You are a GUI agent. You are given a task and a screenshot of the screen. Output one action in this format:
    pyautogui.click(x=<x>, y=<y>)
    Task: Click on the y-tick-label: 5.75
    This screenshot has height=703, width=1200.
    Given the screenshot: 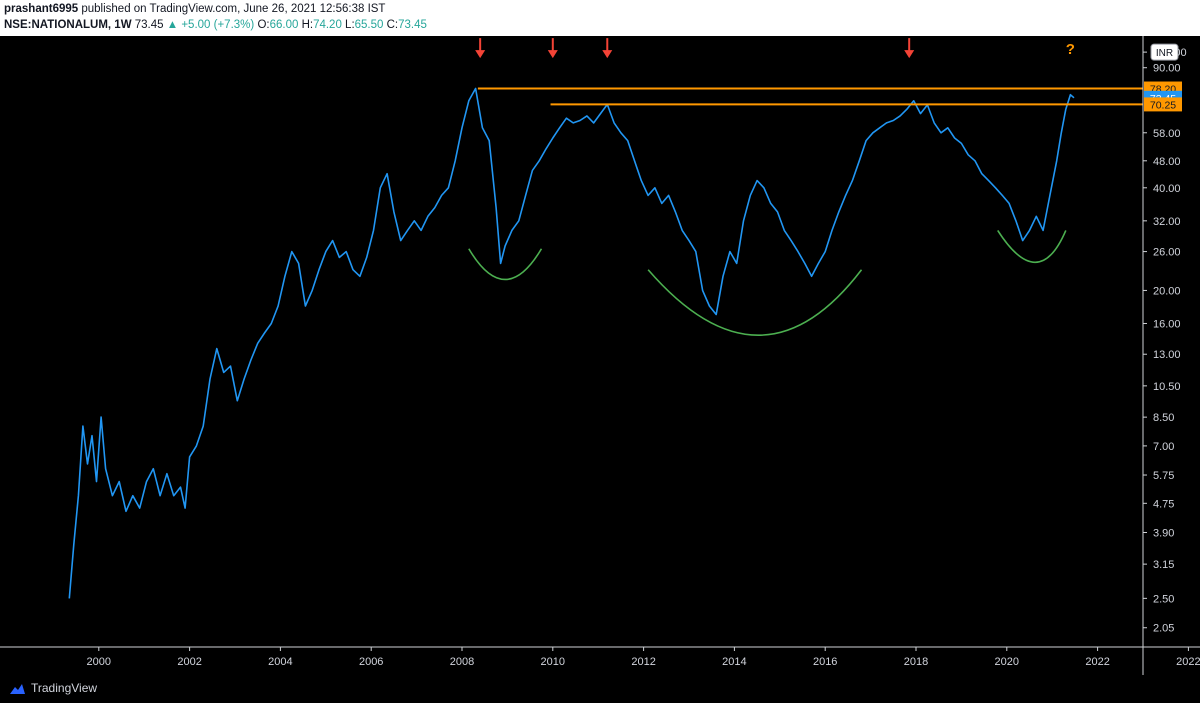 What is the action you would take?
    pyautogui.click(x=1163, y=476)
    